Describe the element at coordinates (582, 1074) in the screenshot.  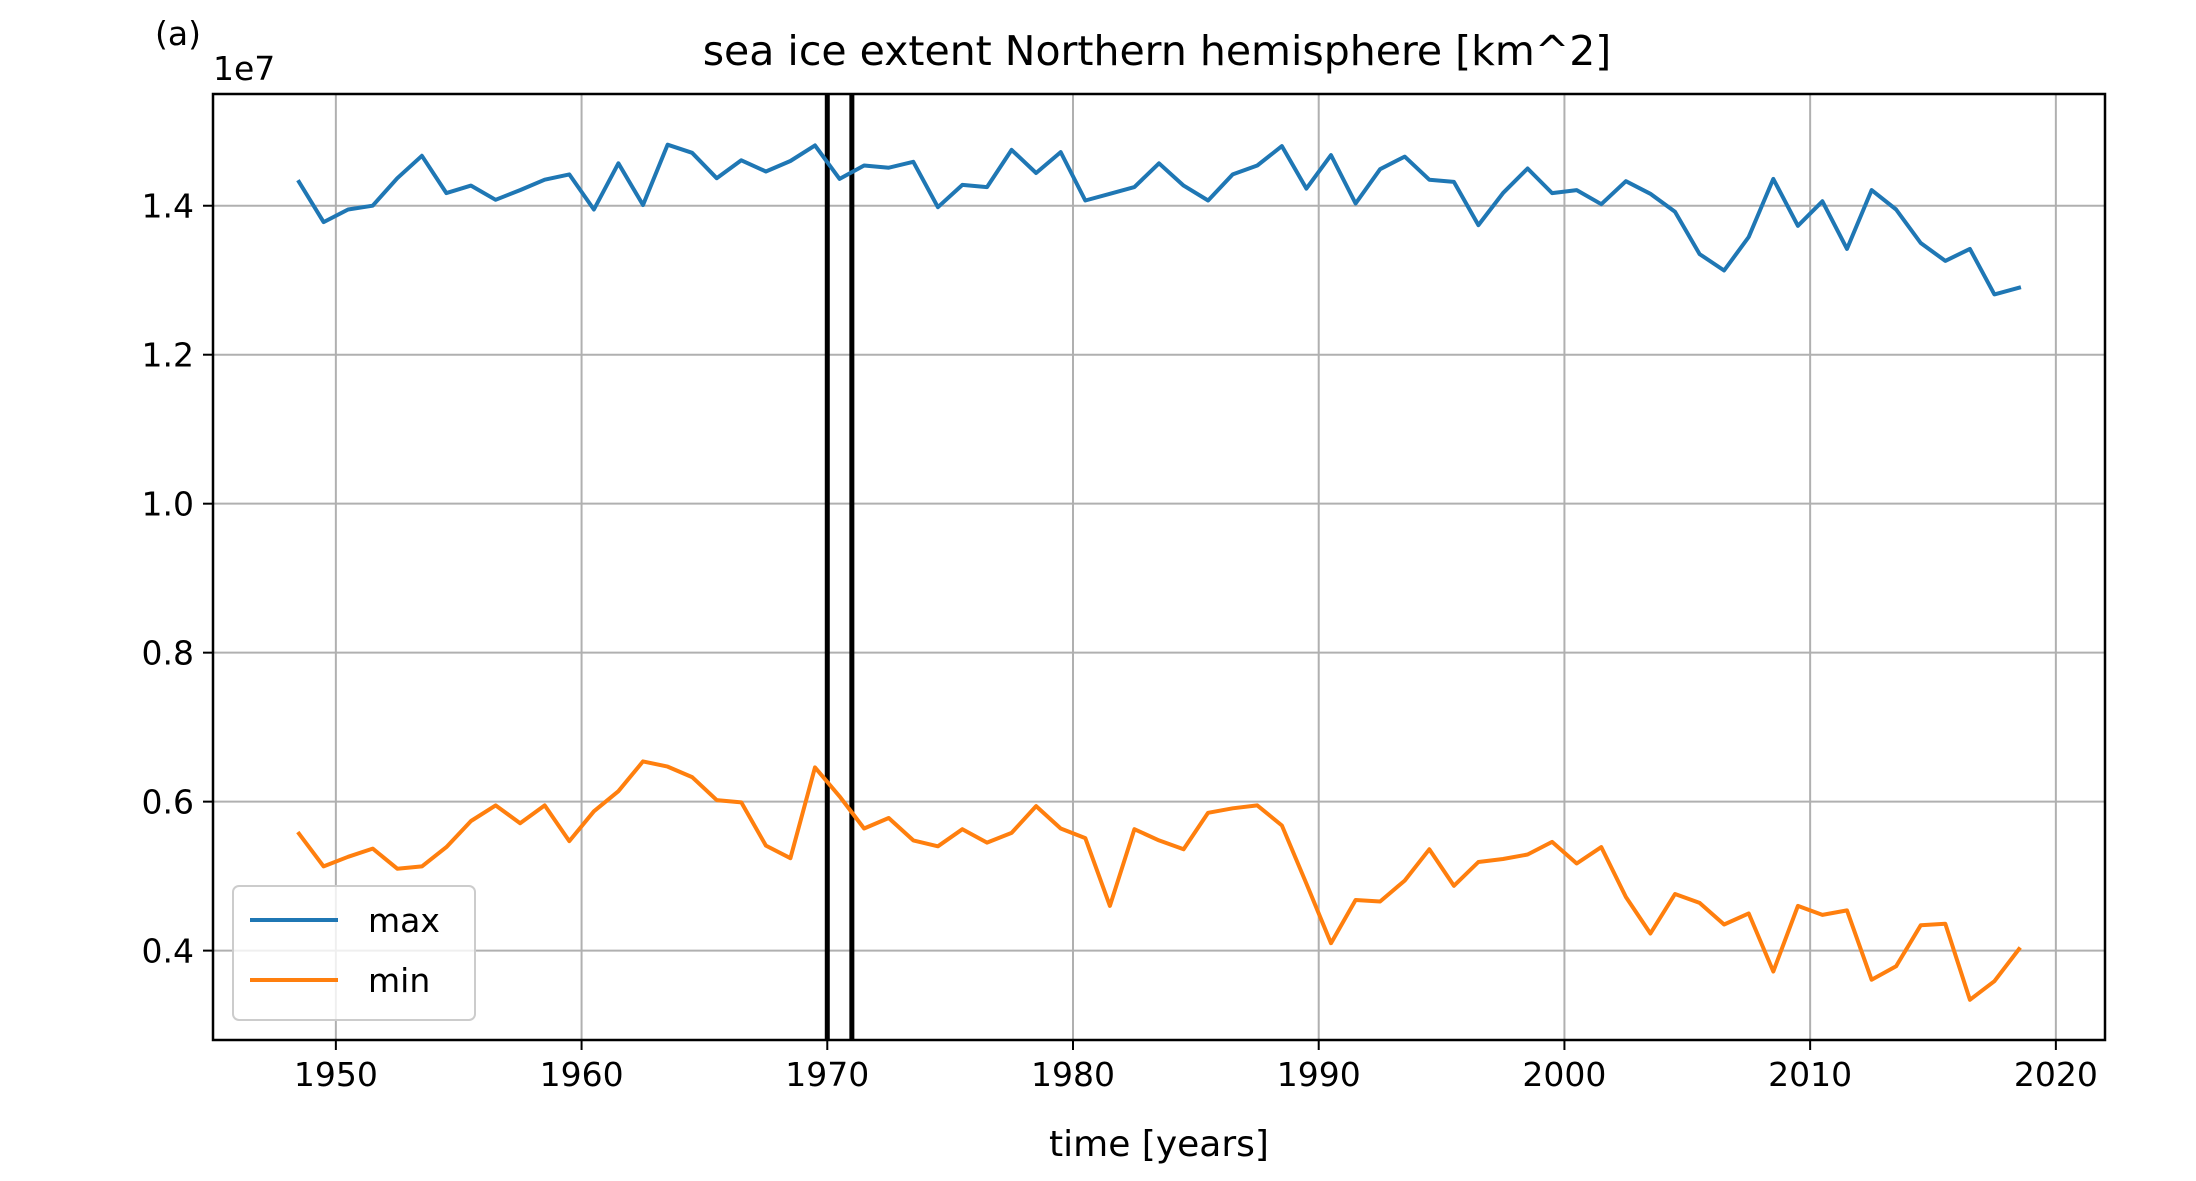
I see `x-tick-label: 1960` at that location.